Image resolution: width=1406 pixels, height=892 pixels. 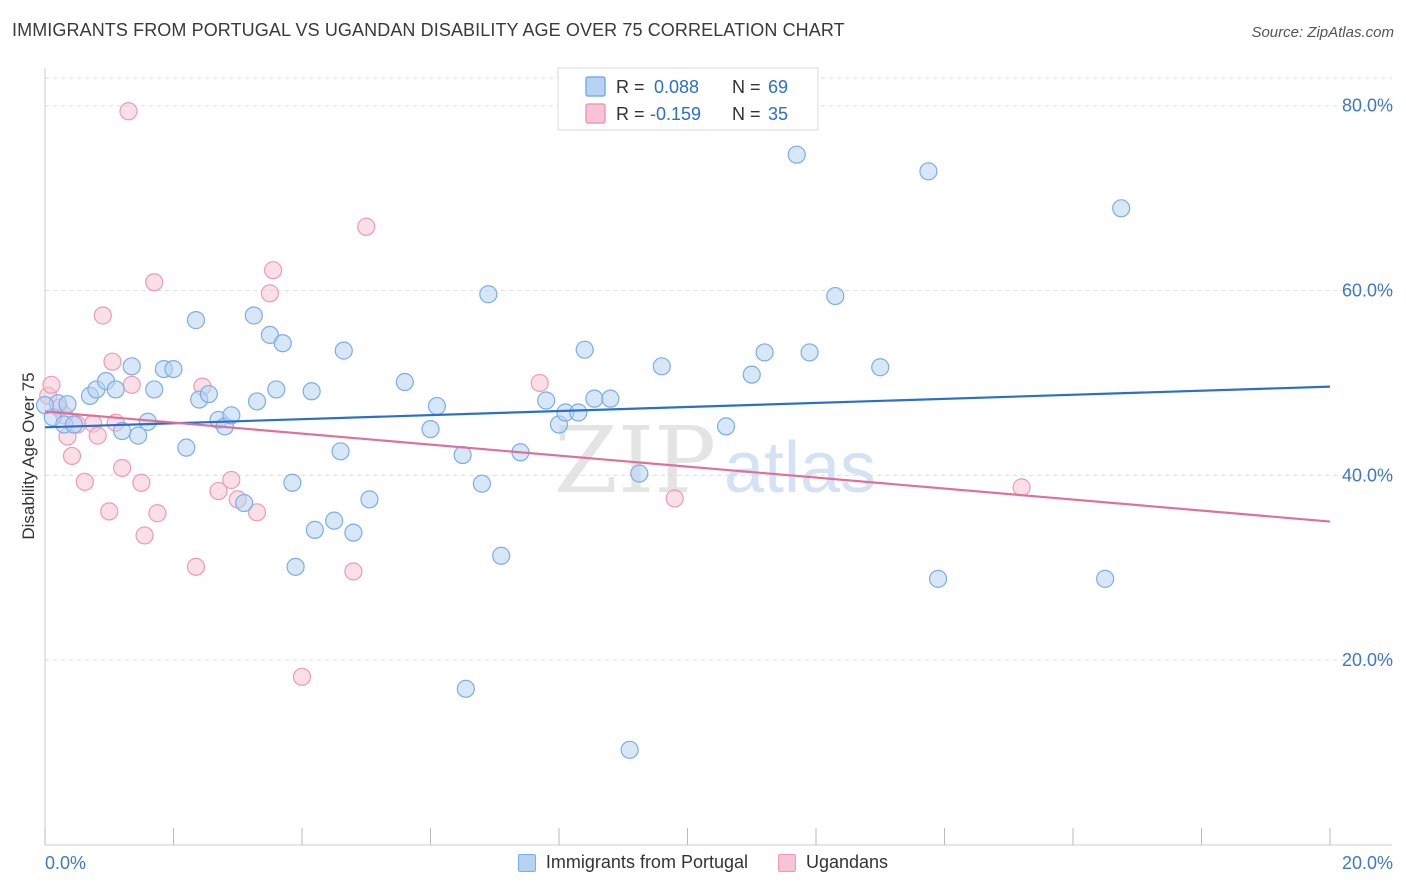 I want to click on x-tick-label: 0.0%, so click(x=65, y=863).